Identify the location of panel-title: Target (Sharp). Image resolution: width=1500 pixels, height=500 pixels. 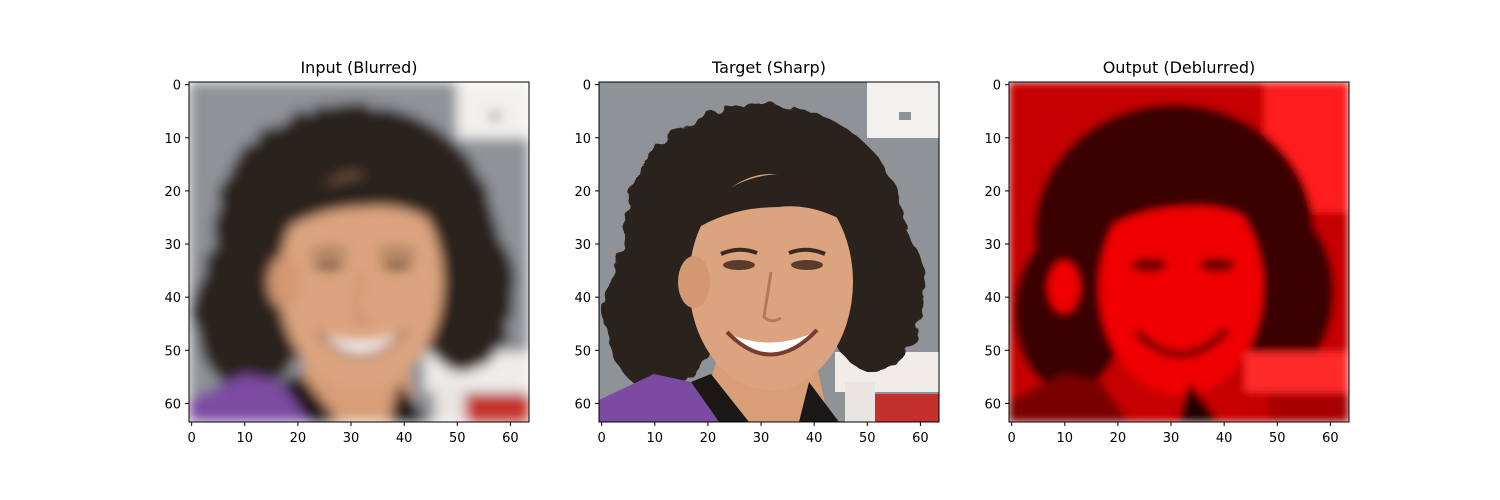
(768, 67).